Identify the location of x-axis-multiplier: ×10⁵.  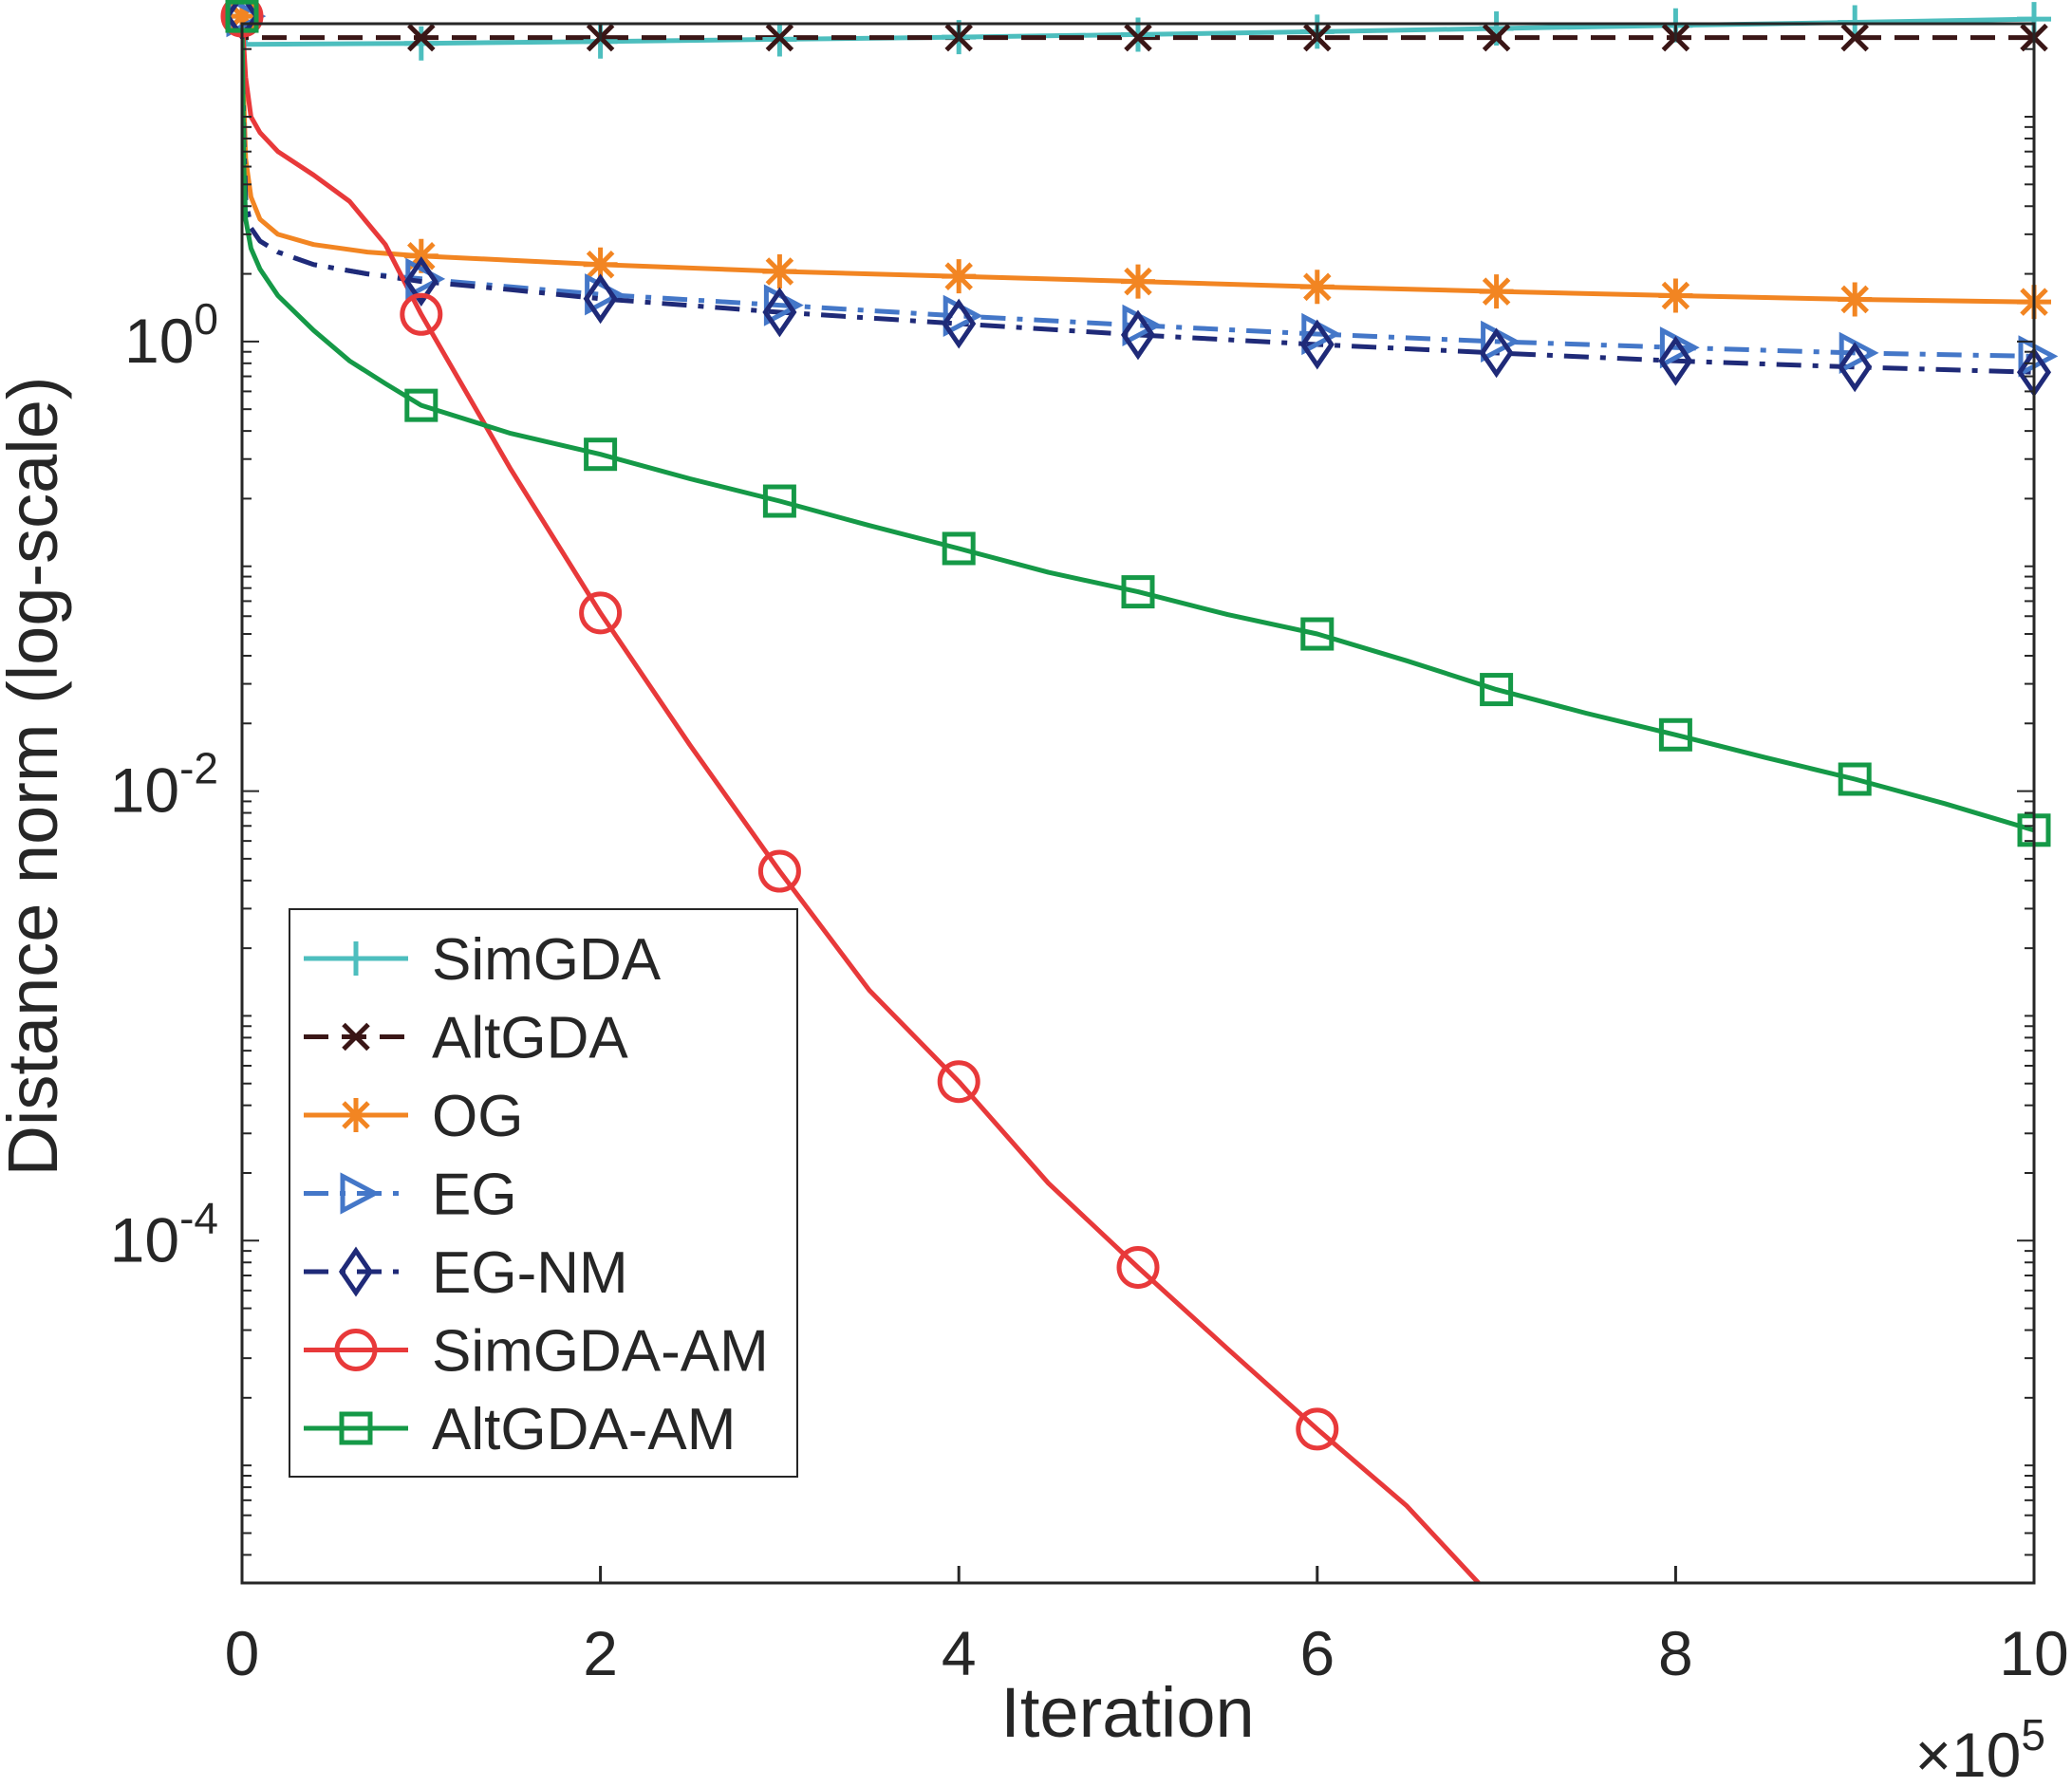
(1980, 1749).